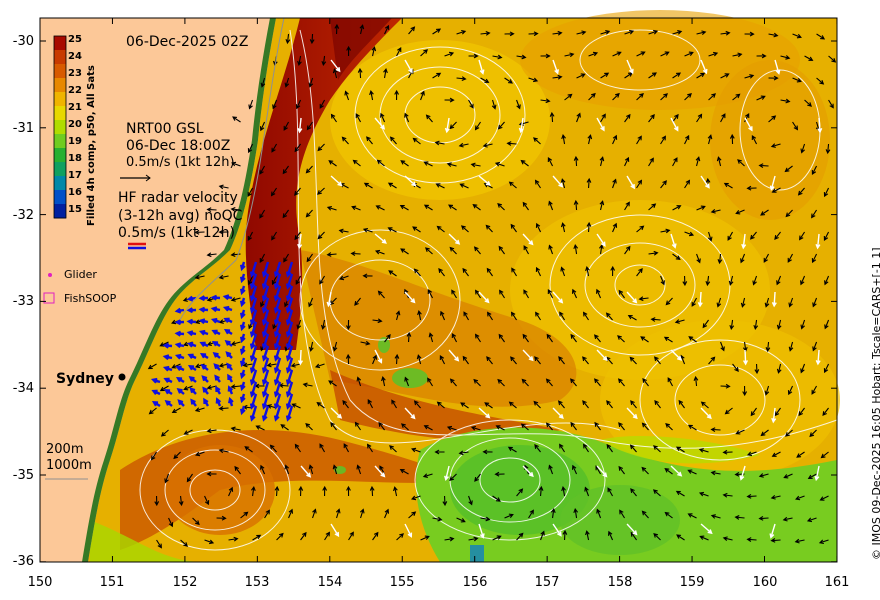 Image resolution: width=880 pixels, height=600 pixels. I want to click on x-tick-label: 156, so click(475, 582).